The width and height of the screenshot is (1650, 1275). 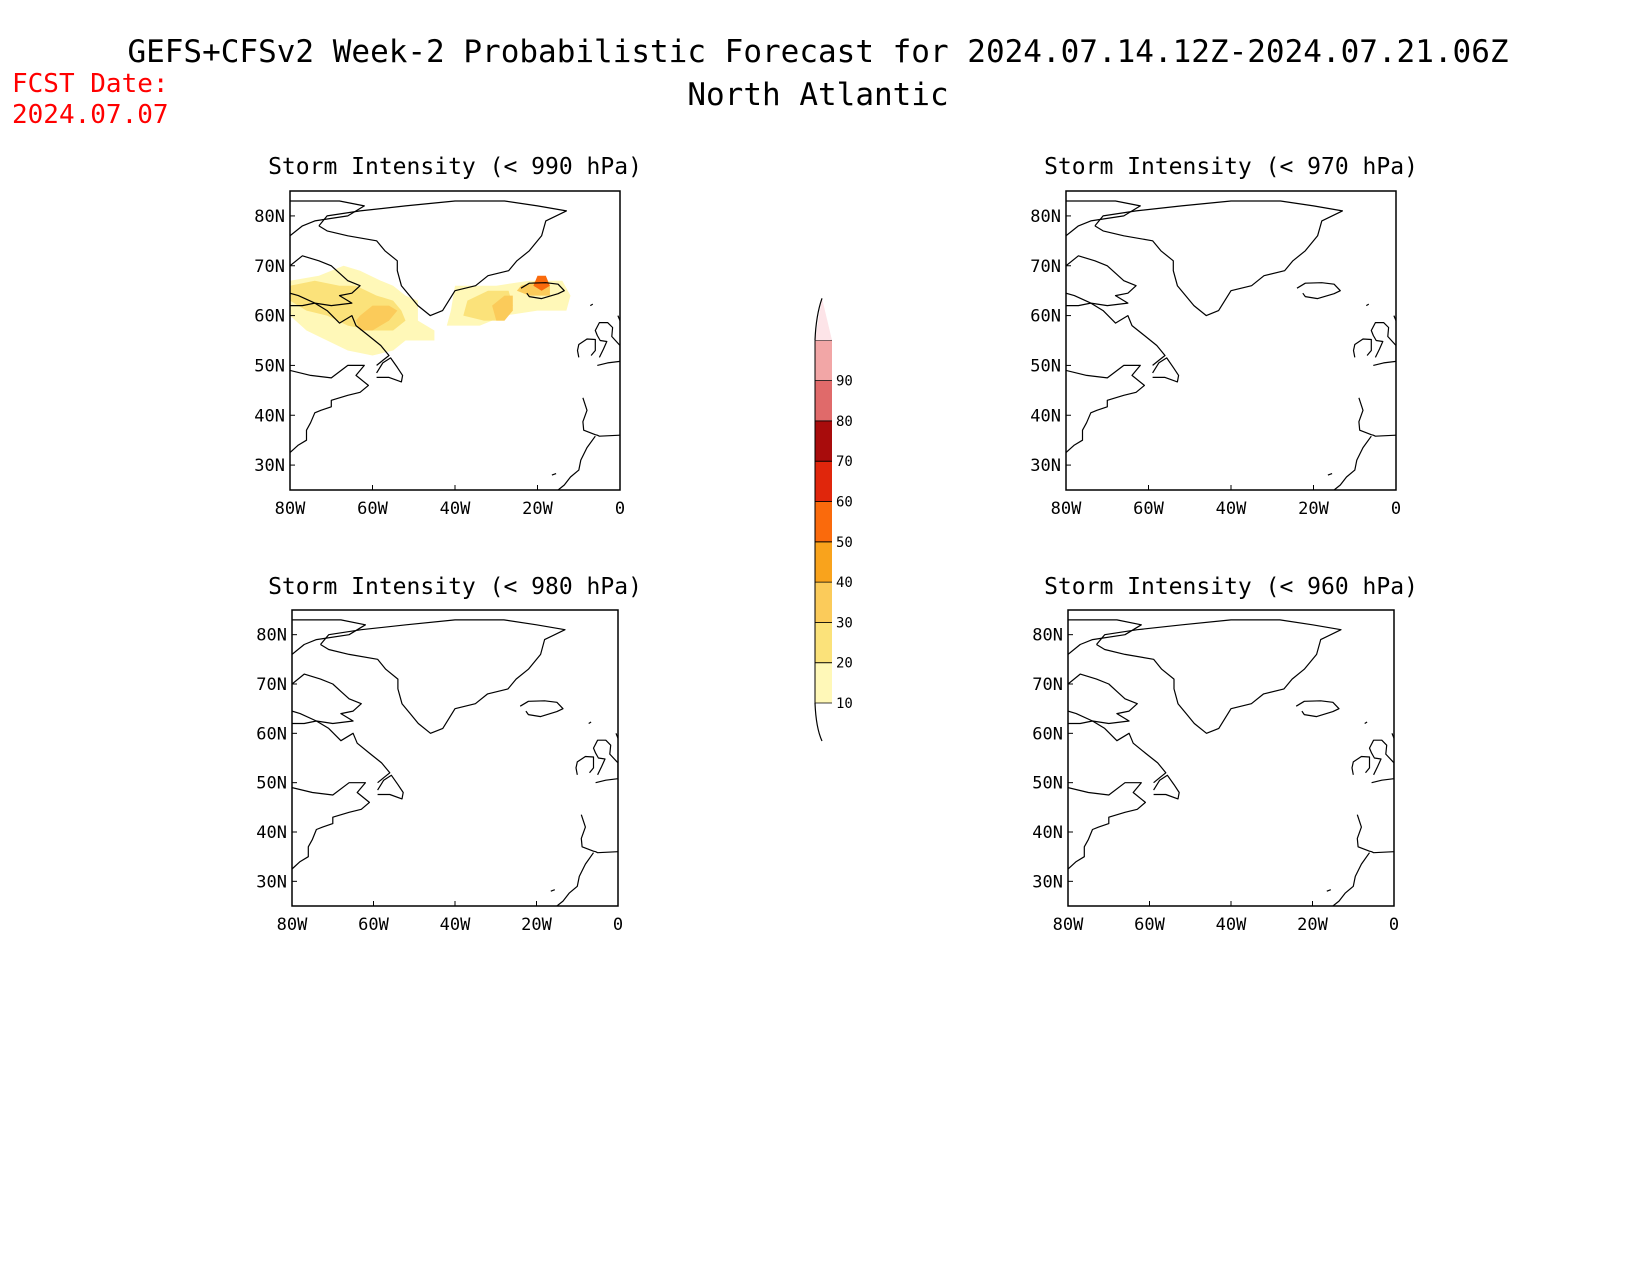 What do you see at coordinates (844, 462) in the screenshot?
I see `colorbar-label: 70` at bounding box center [844, 462].